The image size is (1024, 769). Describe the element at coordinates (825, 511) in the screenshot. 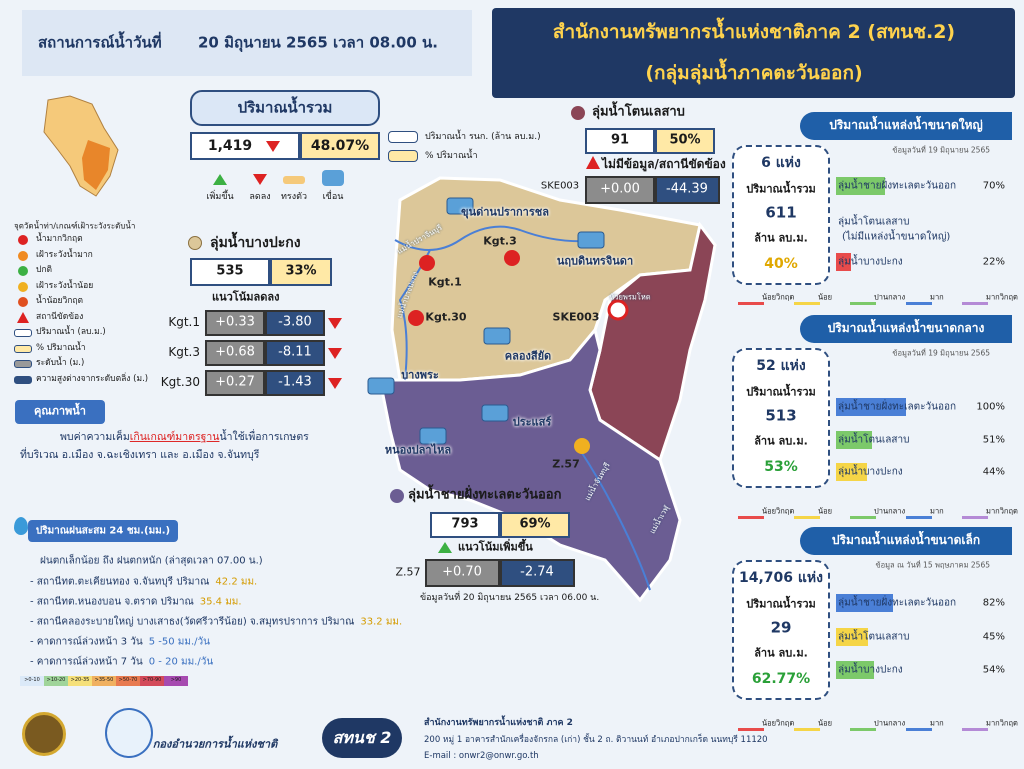

I see `legend-label: น้อย` at that location.